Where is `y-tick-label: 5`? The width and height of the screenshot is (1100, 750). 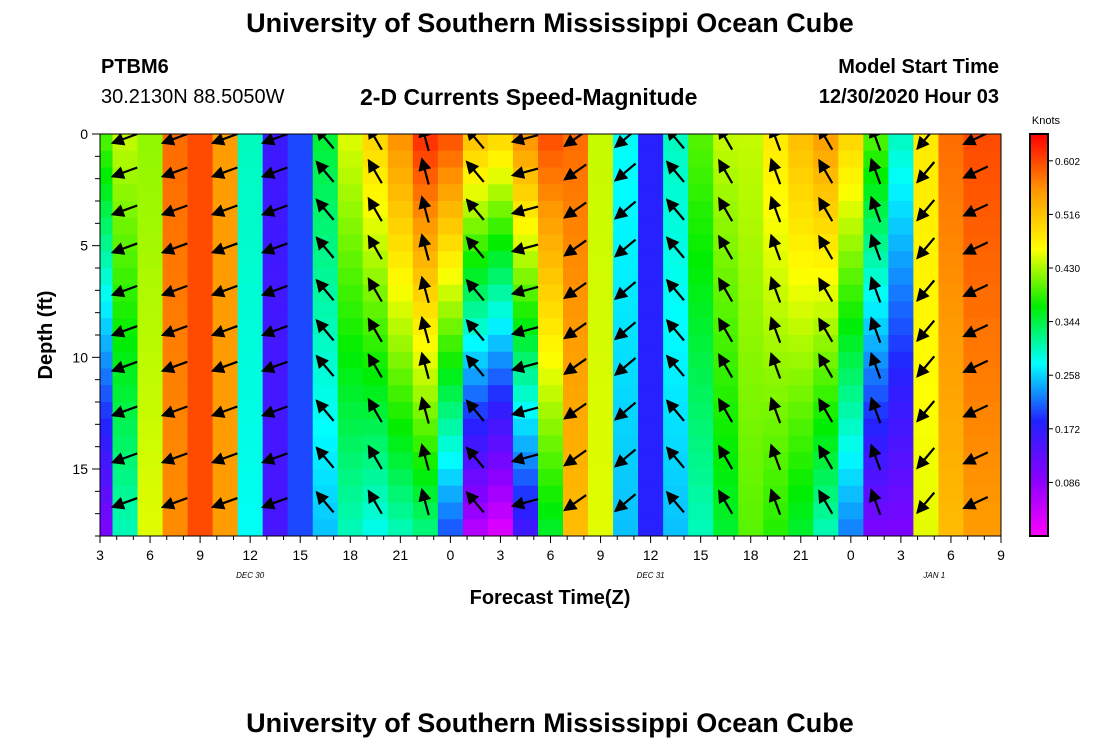
y-tick-label: 5 is located at coordinates (84, 246).